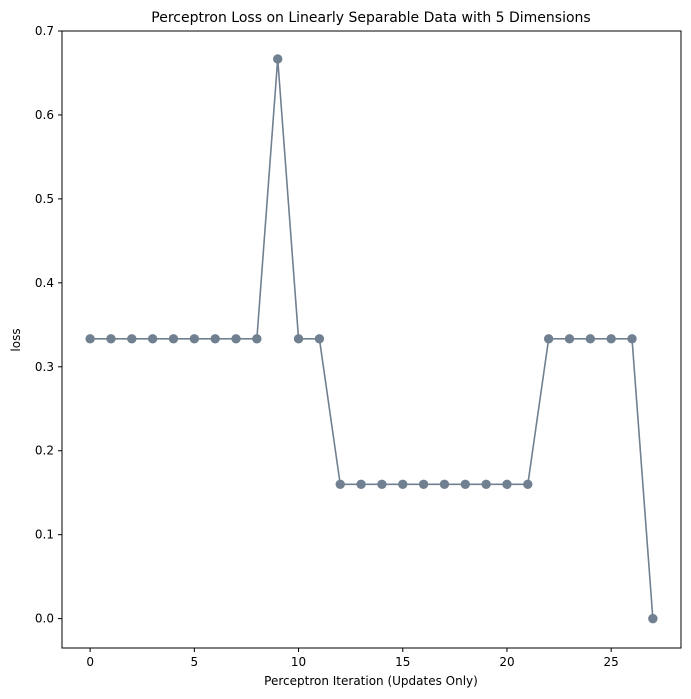 The image size is (691, 699). What do you see at coordinates (44, 451) in the screenshot?
I see `y-tick-label: 0.2` at bounding box center [44, 451].